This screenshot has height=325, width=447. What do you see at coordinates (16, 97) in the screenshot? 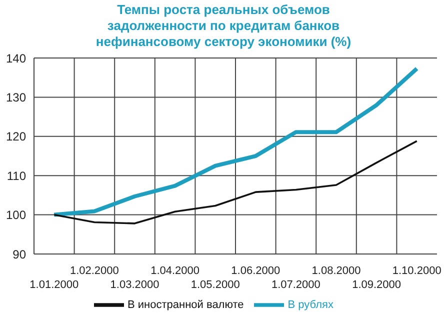
I see `y-tick-label: 130` at bounding box center [16, 97].